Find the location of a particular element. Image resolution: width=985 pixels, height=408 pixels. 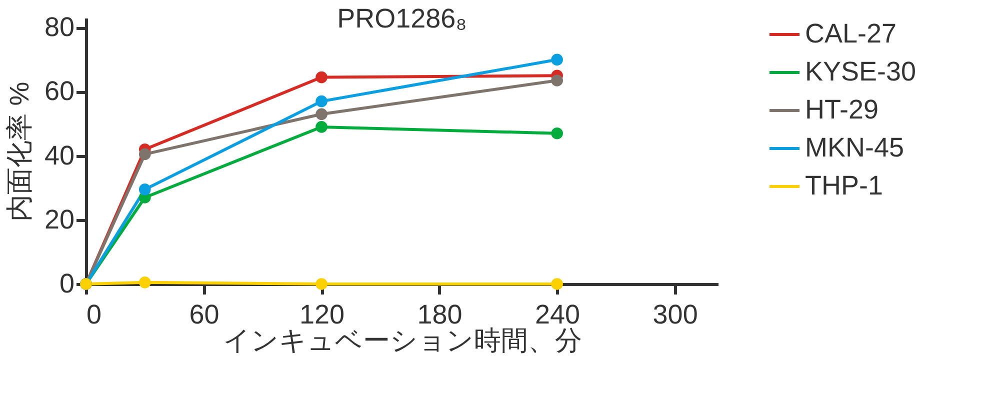

y-tick-label: 80 is located at coordinates (59, 27).